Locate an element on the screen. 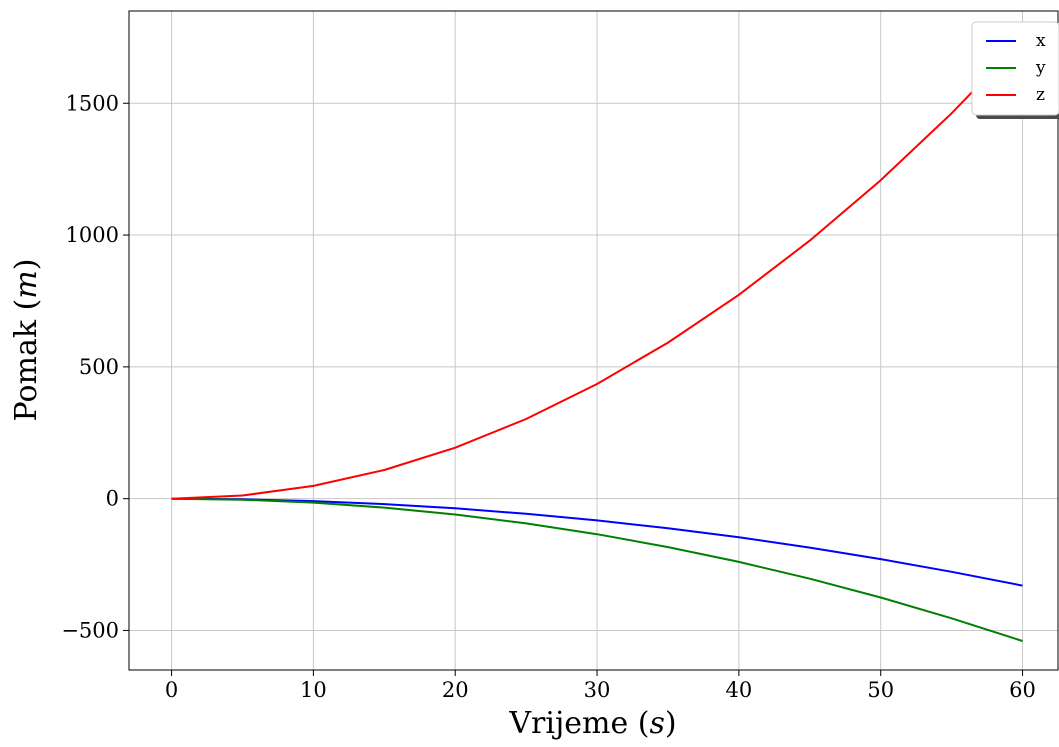  y-axis-title: Pomak (m) is located at coordinates (26, 340).